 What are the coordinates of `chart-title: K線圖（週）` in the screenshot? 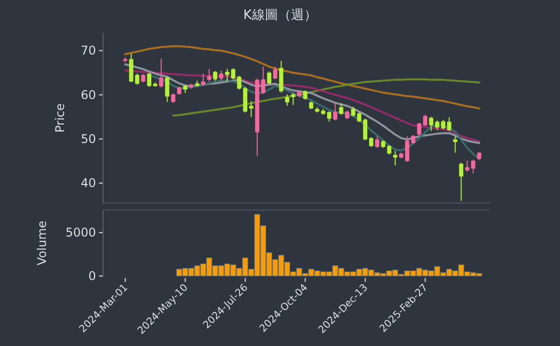 It's located at (280, 15).